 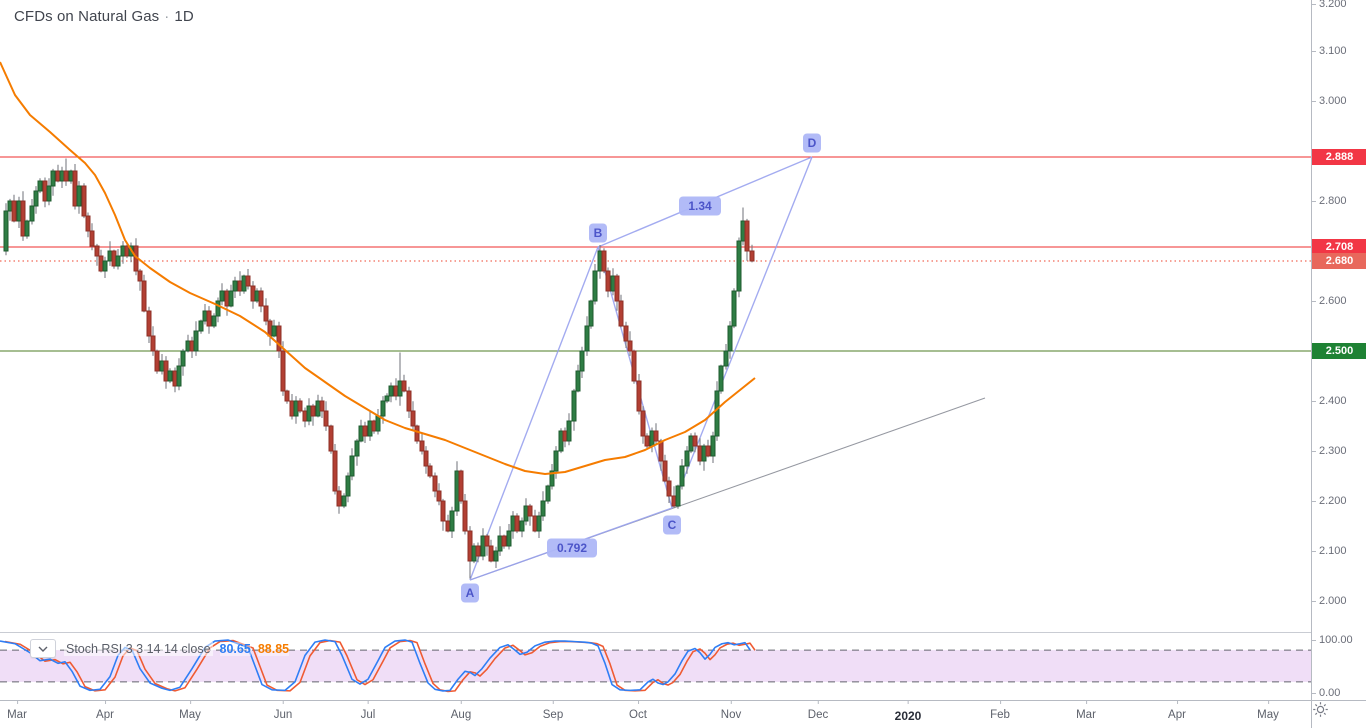 I want to click on price-label-2.708: 2.708, so click(x=1339, y=247).